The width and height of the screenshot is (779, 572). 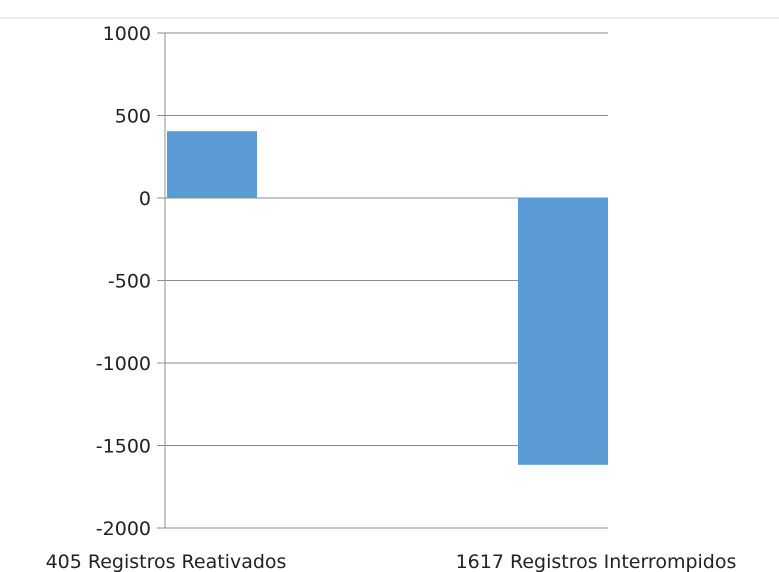 I want to click on category-label-1: 405 Registros Reativados, so click(x=166, y=561).